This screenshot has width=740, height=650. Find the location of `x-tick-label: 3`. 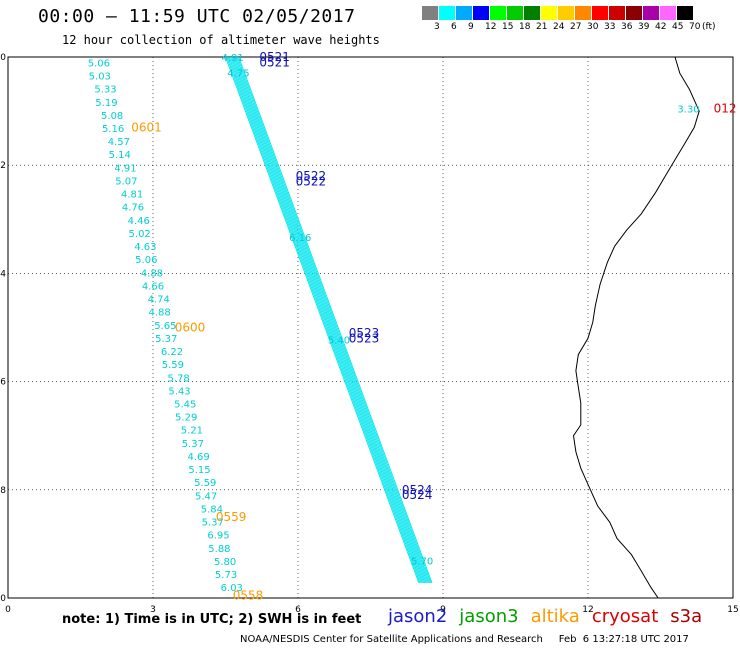

x-tick-label: 3 is located at coordinates (153, 610).